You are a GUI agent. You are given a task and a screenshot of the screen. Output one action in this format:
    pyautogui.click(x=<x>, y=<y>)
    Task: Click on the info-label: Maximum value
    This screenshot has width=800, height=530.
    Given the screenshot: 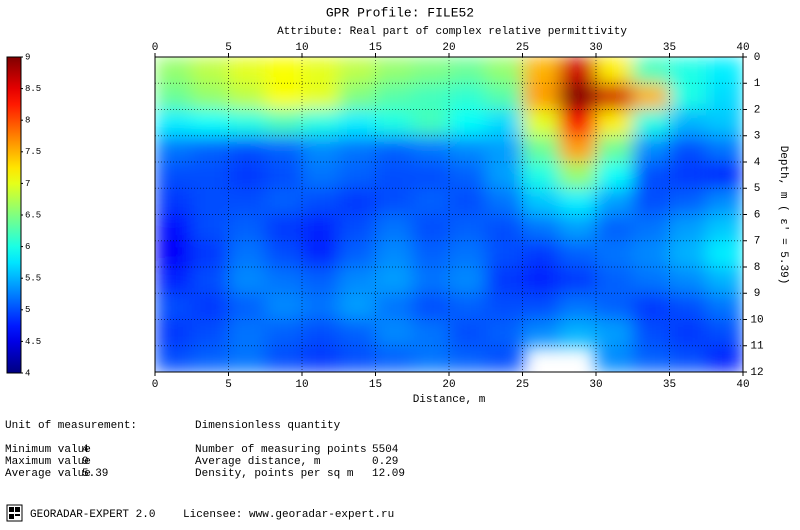 What is the action you would take?
    pyautogui.click(x=48, y=462)
    